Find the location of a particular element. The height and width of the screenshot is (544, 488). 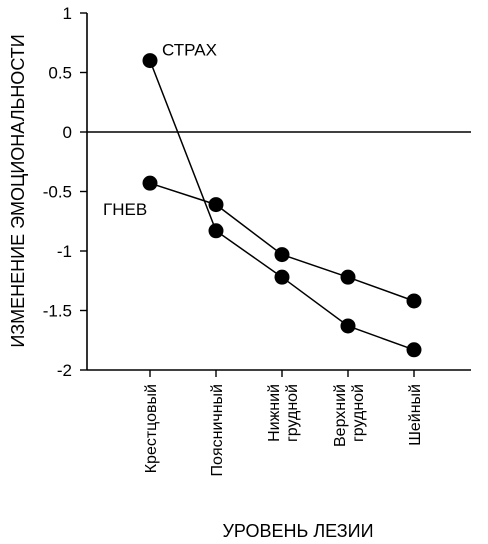

x-axis-title: УРОВЕНЬ ЛЕЗИИ is located at coordinates (297, 531).